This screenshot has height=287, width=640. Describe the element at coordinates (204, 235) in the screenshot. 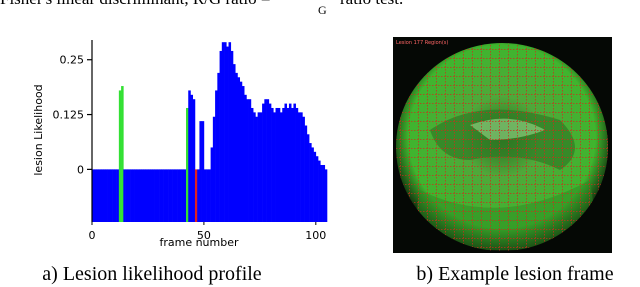

I see `x-tick-label: 50` at that location.